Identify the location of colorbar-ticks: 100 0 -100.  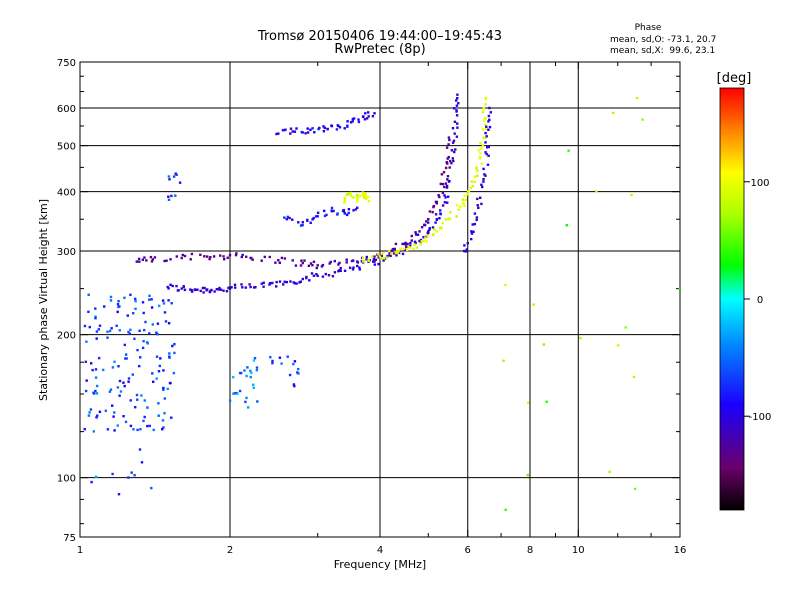
(757, 300).